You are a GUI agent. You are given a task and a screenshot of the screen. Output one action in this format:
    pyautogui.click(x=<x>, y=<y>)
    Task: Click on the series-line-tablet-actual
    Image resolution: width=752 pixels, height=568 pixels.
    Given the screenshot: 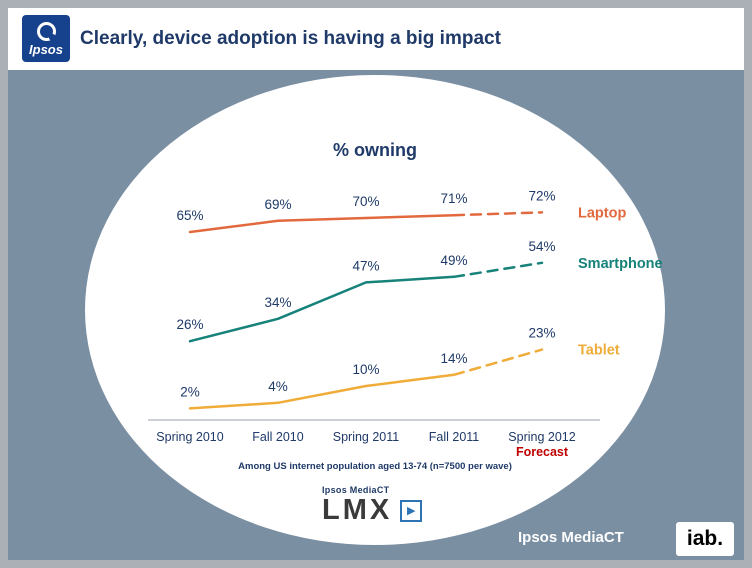 What is the action you would take?
    pyautogui.click(x=322, y=391)
    